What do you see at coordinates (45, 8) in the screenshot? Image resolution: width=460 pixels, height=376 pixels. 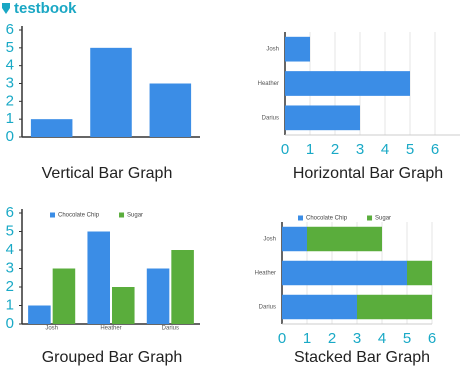 I see `logo-text: testbook` at bounding box center [45, 8].